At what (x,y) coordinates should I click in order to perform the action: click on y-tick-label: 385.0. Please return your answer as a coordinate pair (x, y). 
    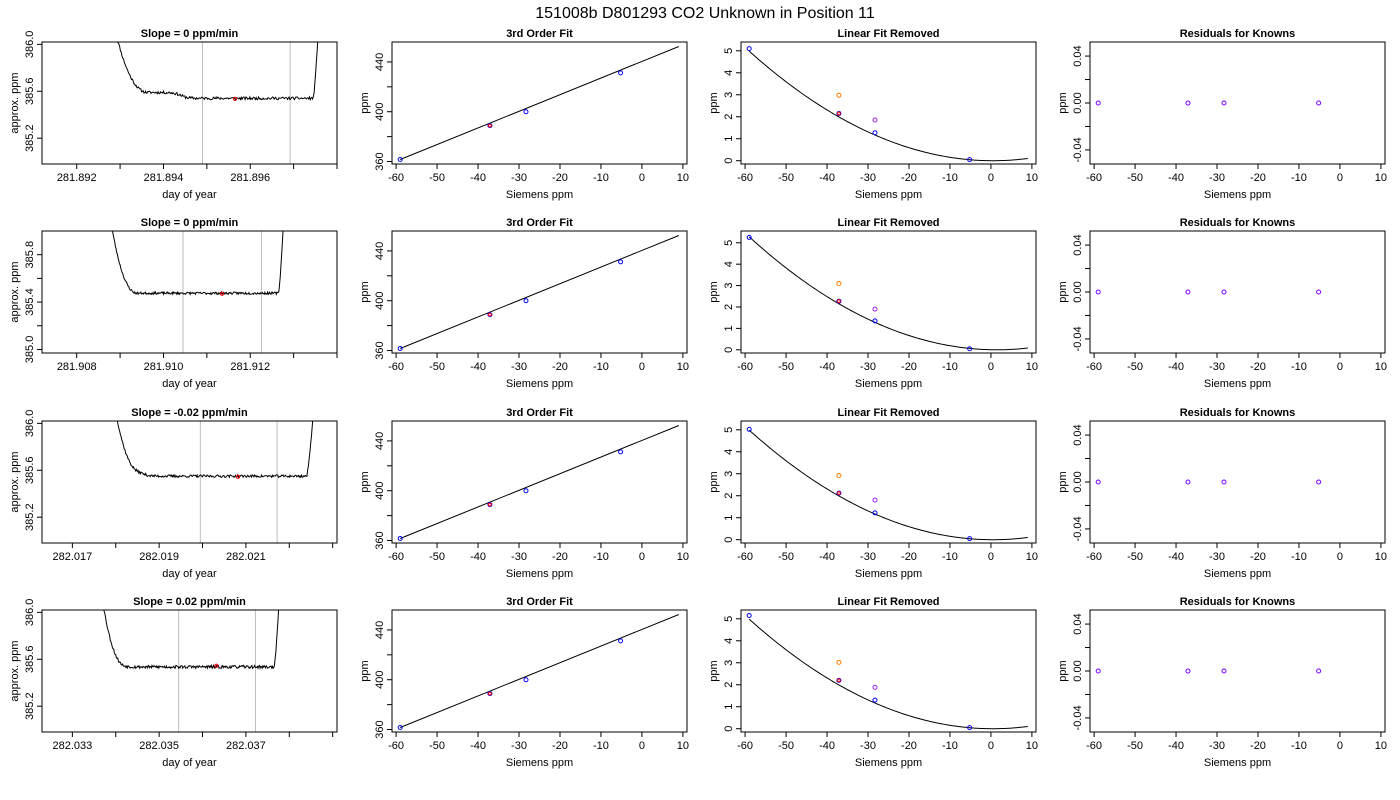
    Looking at the image, I should click on (30, 350).